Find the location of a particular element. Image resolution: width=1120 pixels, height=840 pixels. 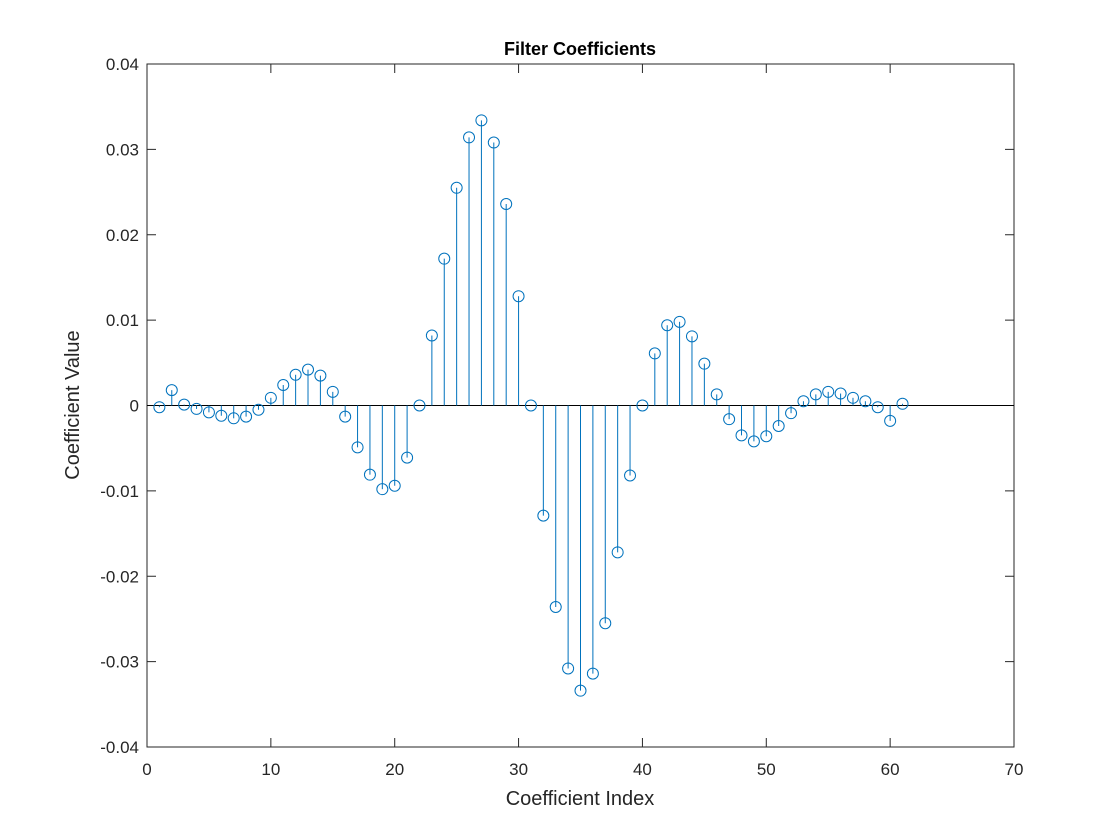

y-tick-label: 0.04 is located at coordinates (122, 64).